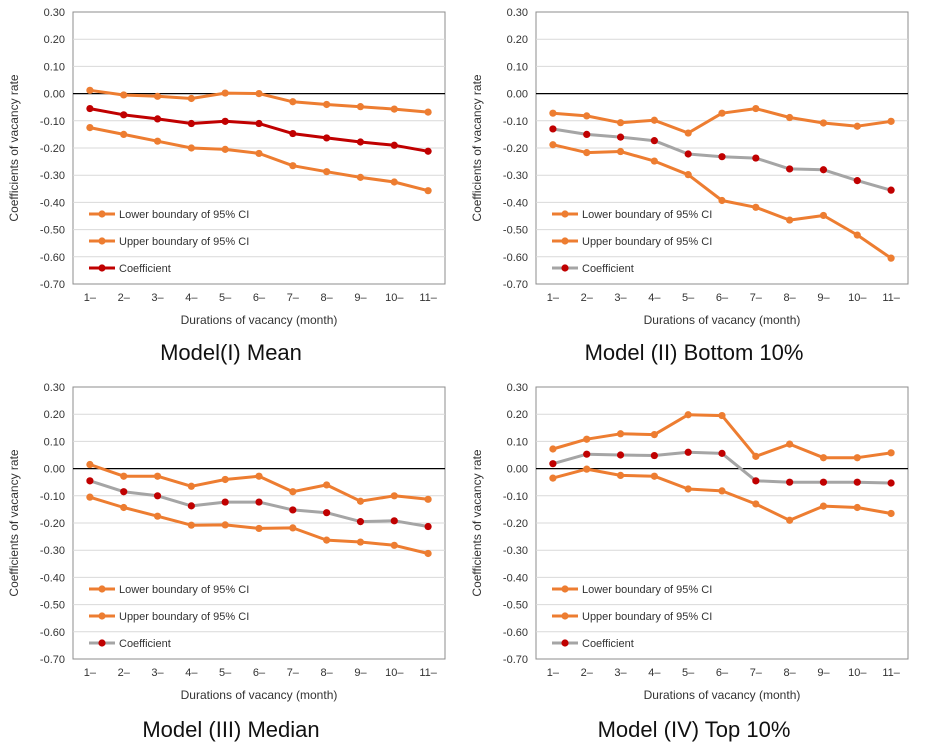 Image resolution: width=925 pixels, height=749 pixels. What do you see at coordinates (694, 729) in the screenshot?
I see `chart-caption: Model (IV) Top 10%` at bounding box center [694, 729].